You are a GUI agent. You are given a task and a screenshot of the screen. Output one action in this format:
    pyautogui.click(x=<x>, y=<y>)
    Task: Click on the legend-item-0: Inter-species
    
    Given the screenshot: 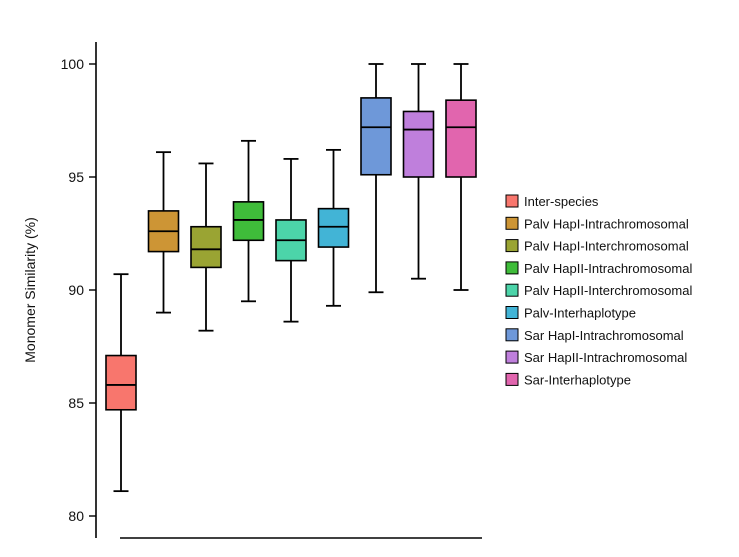 What is the action you would take?
    pyautogui.click(x=552, y=201)
    